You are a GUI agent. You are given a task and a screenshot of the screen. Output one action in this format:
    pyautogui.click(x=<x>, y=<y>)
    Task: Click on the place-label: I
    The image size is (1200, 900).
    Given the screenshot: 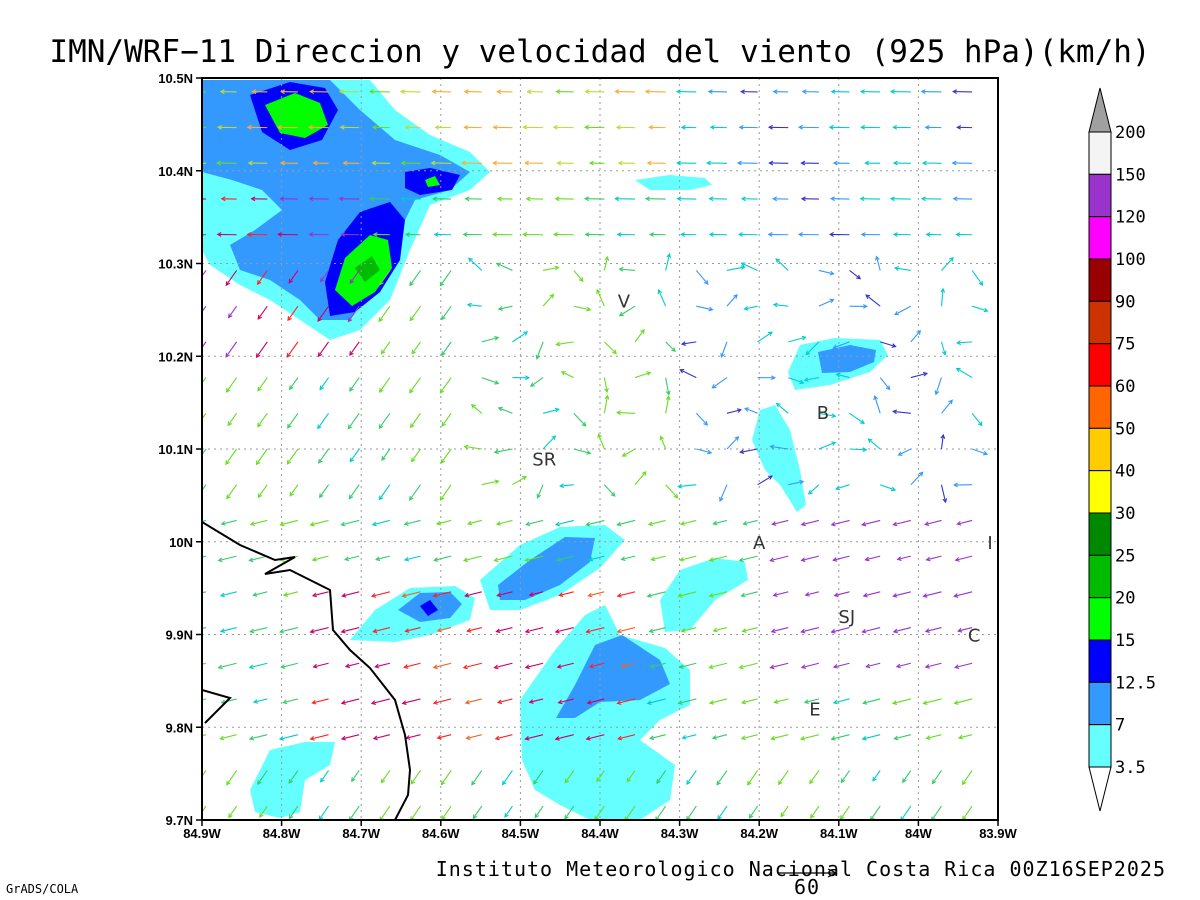 What is the action you would take?
    pyautogui.click(x=989, y=543)
    